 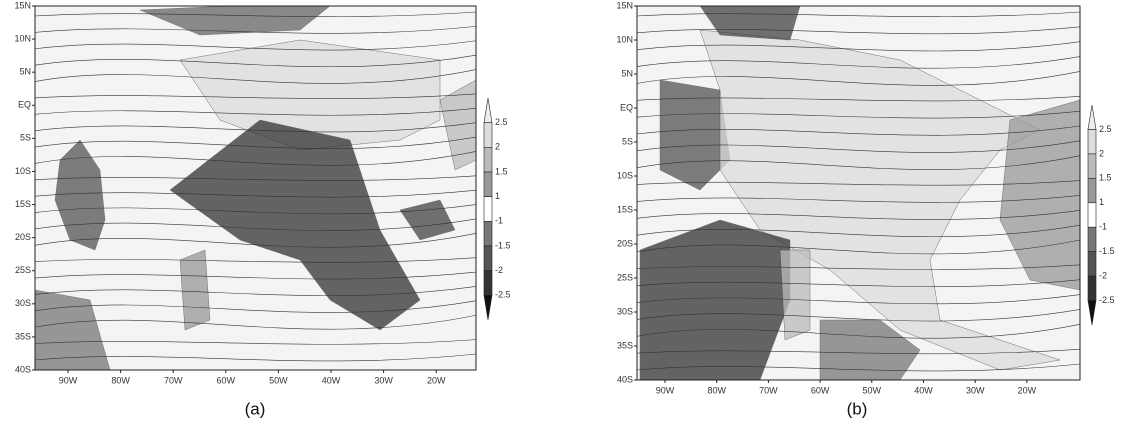 I want to click on panel-caption: (a), so click(x=255, y=408).